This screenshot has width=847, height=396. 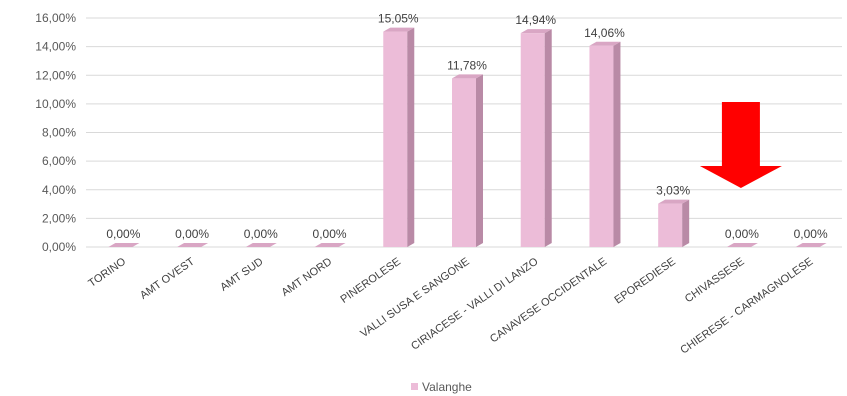 I want to click on category-label: TORINO, so click(x=107, y=272).